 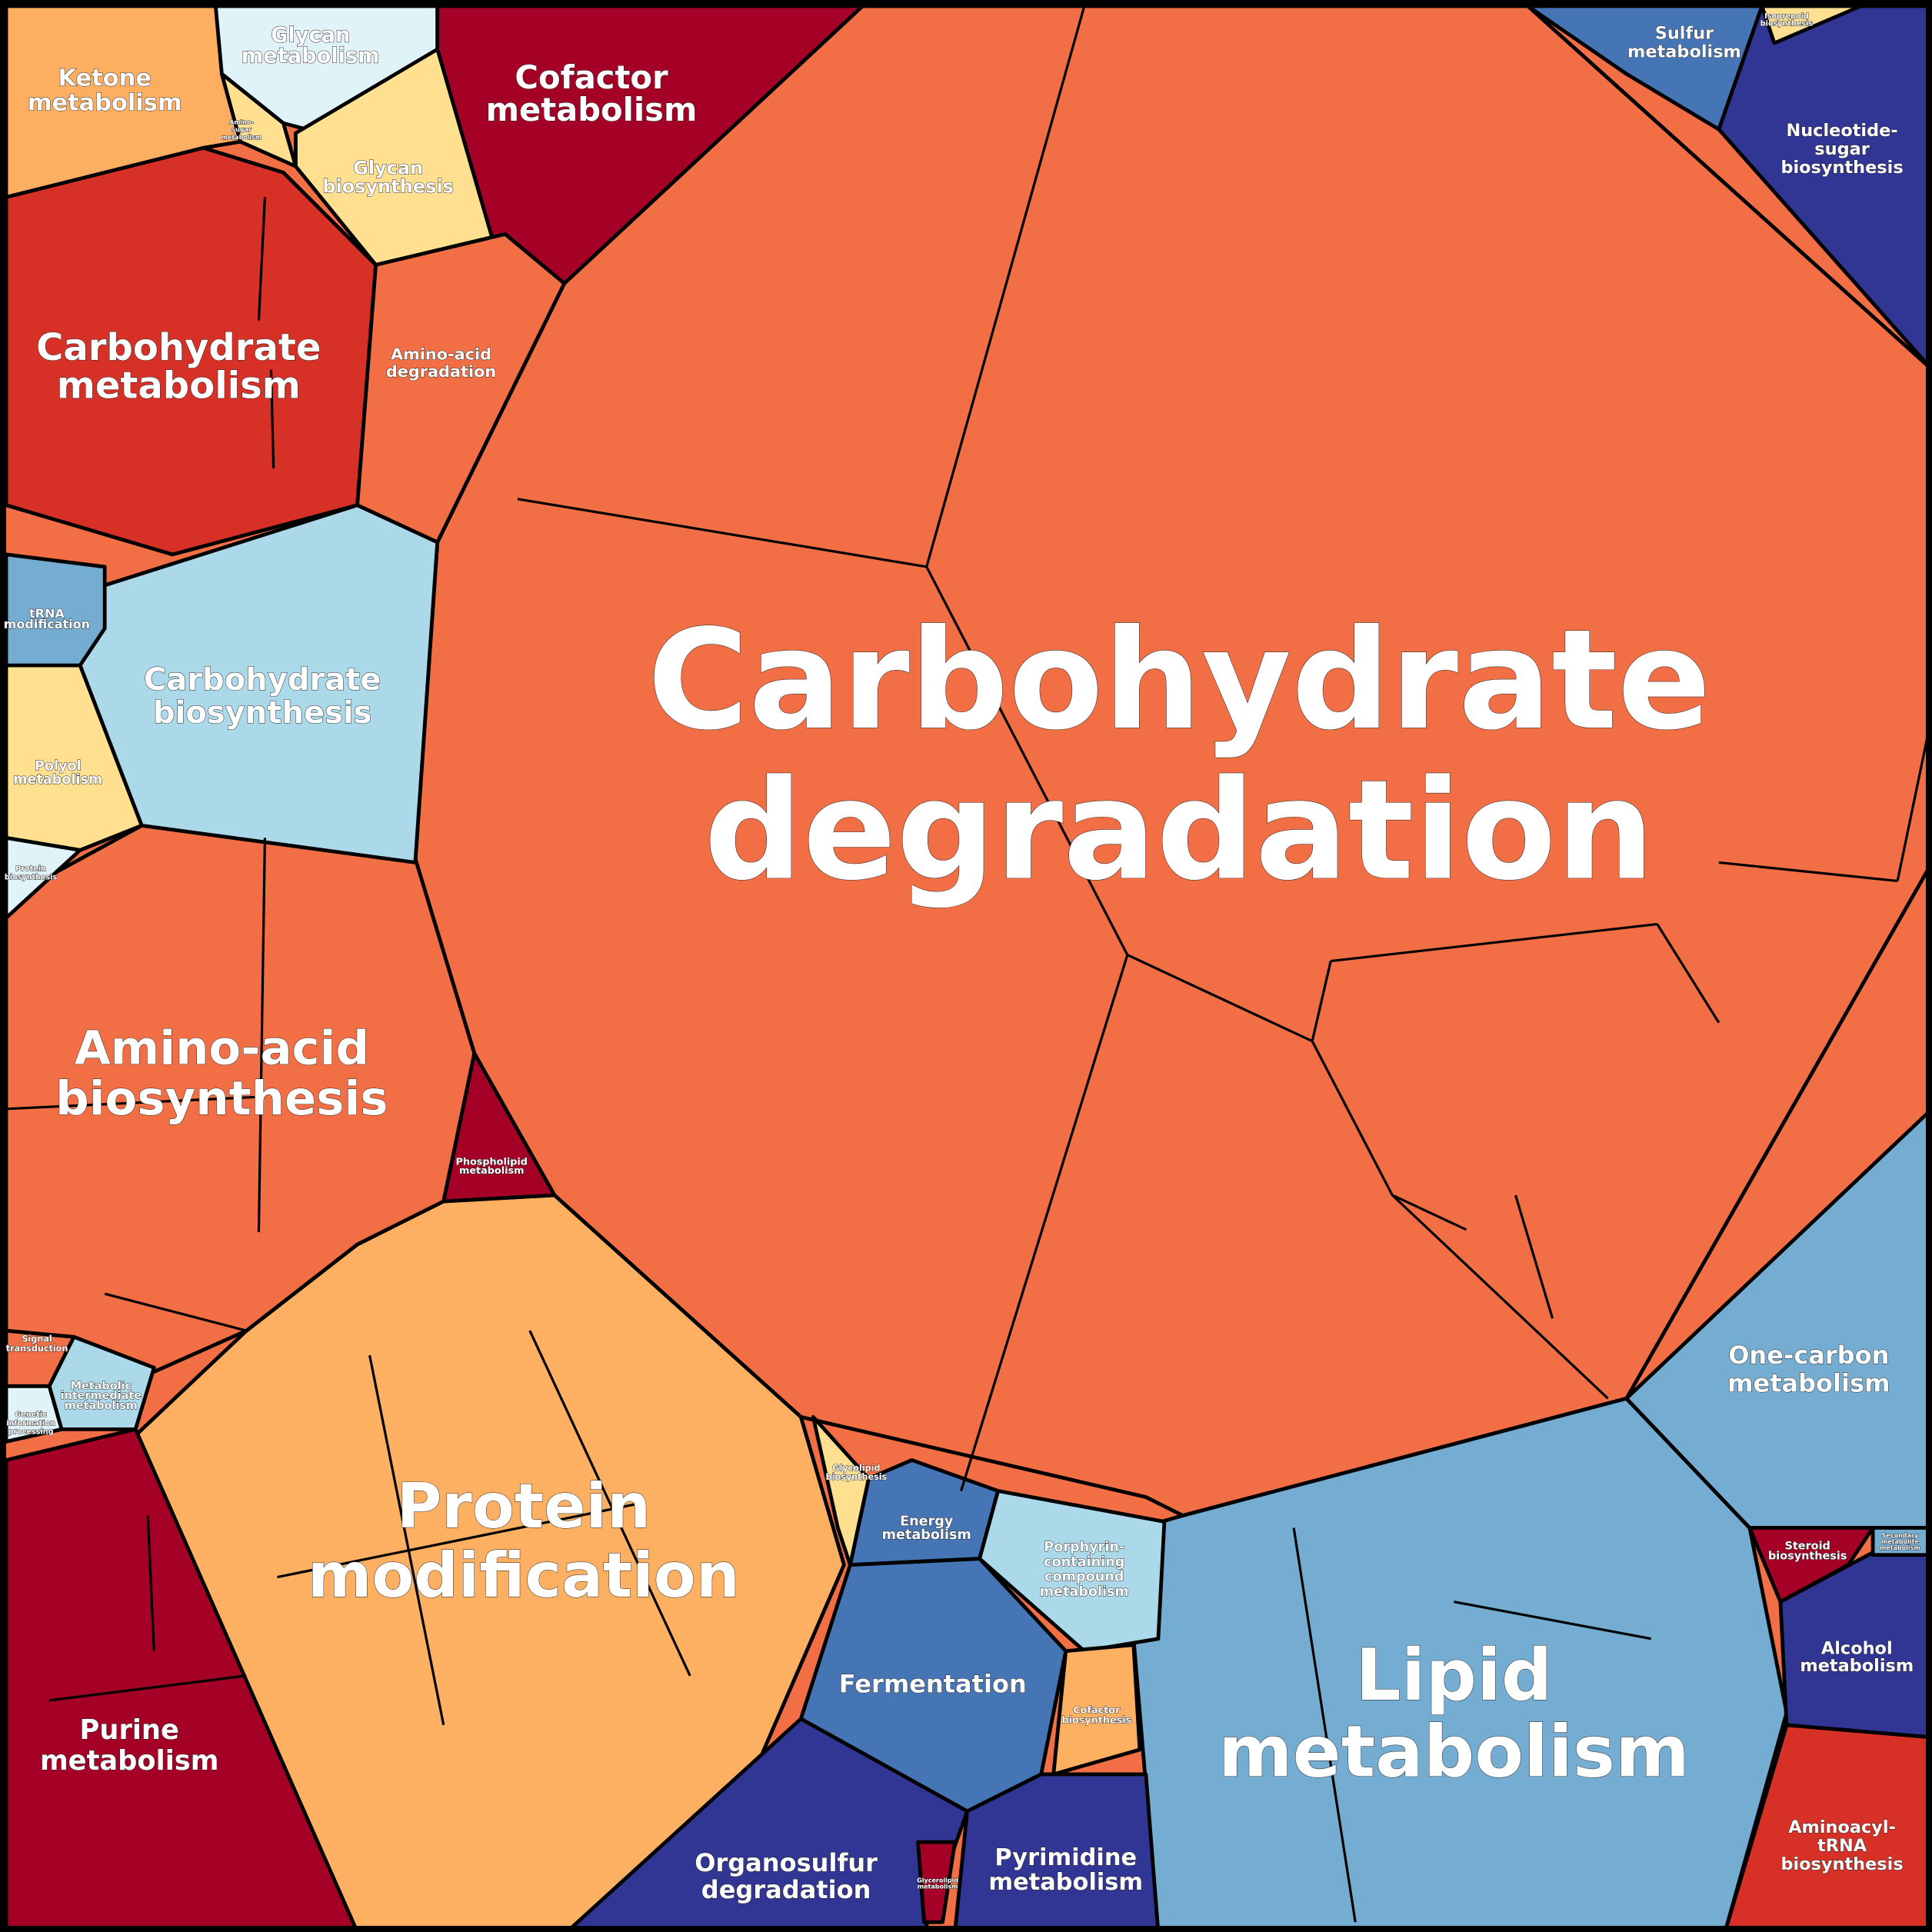 What do you see at coordinates (441, 354) in the screenshot?
I see `label-line: Amino-acid` at bounding box center [441, 354].